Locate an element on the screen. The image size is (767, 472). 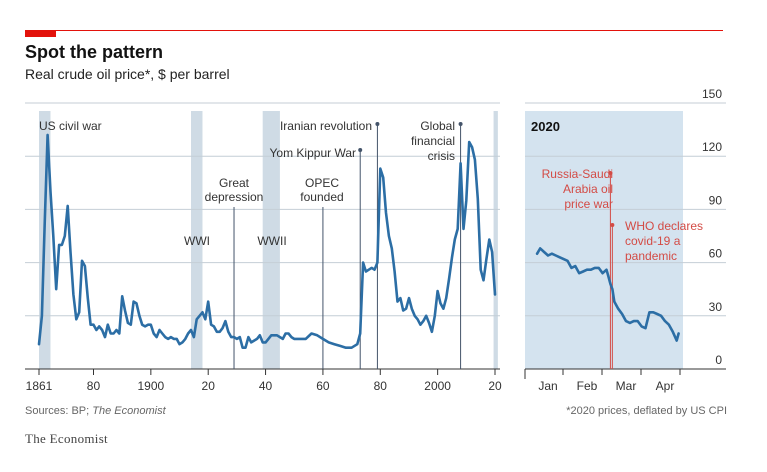
annotation-yom-kippur-war: Yom Kippur War is located at coordinates (313, 153).